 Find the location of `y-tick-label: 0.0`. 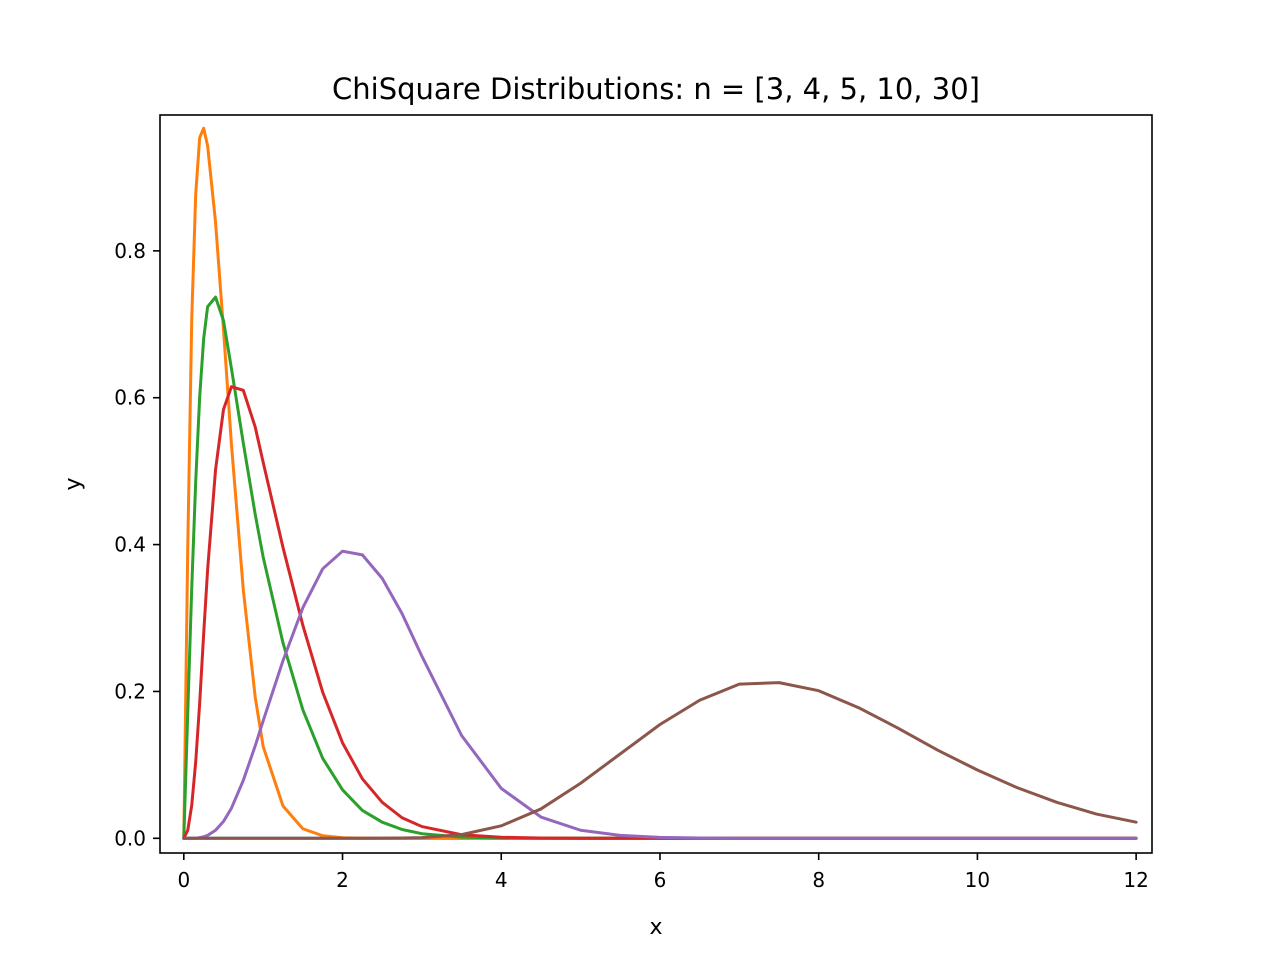

y-tick-label: 0.0 is located at coordinates (130, 838).